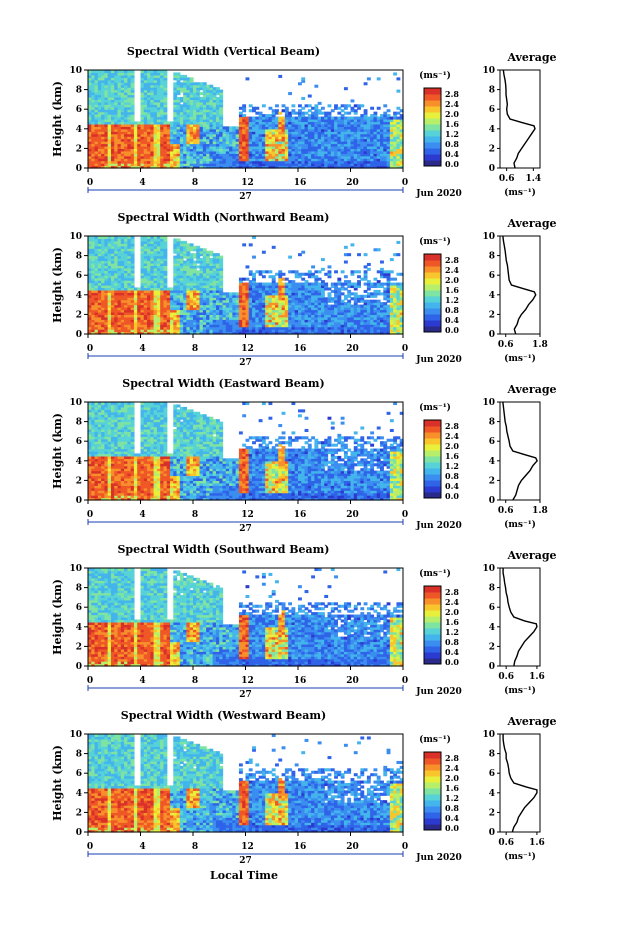 The height and width of the screenshot is (933, 624). Describe the element at coordinates (300, 183) in the screenshot. I see `x-tick-label: 16` at that location.